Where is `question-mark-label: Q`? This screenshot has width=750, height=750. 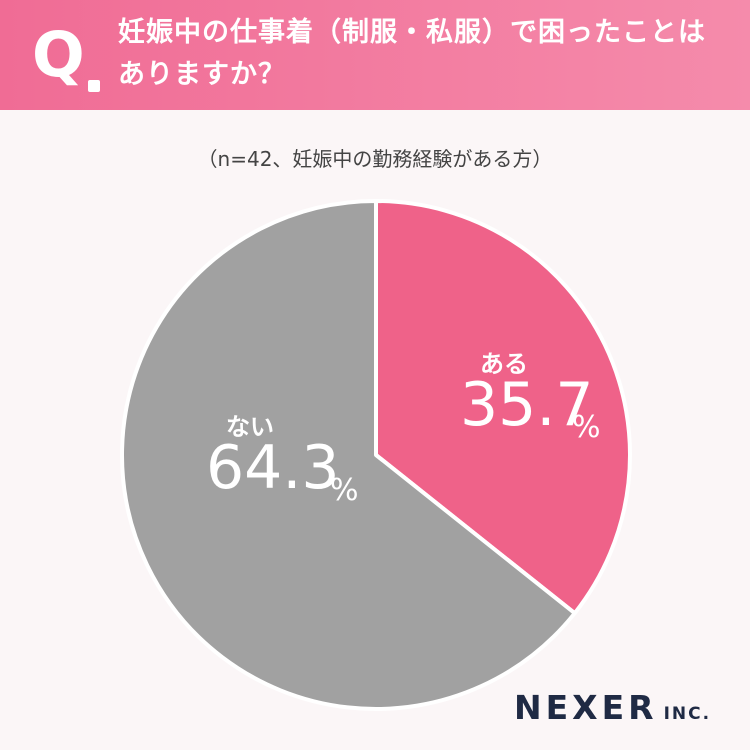
question-mark-label: Q is located at coordinates (58, 54).